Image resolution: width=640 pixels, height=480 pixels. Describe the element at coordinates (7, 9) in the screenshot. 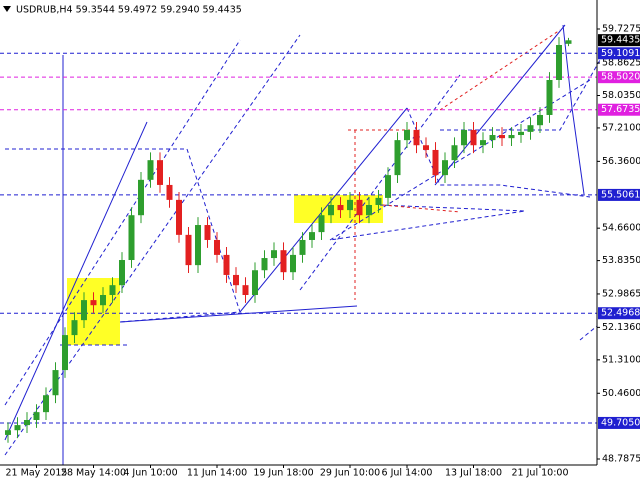

I see `menu-icon` at that location.